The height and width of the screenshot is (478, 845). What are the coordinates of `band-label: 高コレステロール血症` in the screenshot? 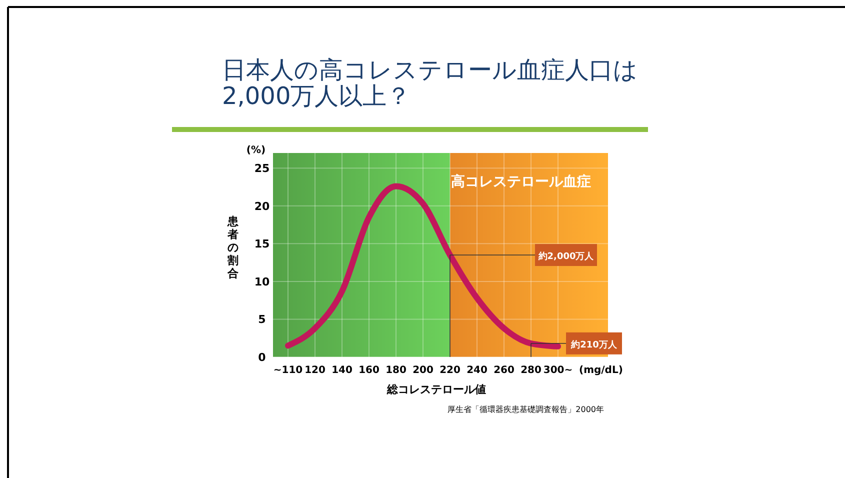 It's located at (521, 181).